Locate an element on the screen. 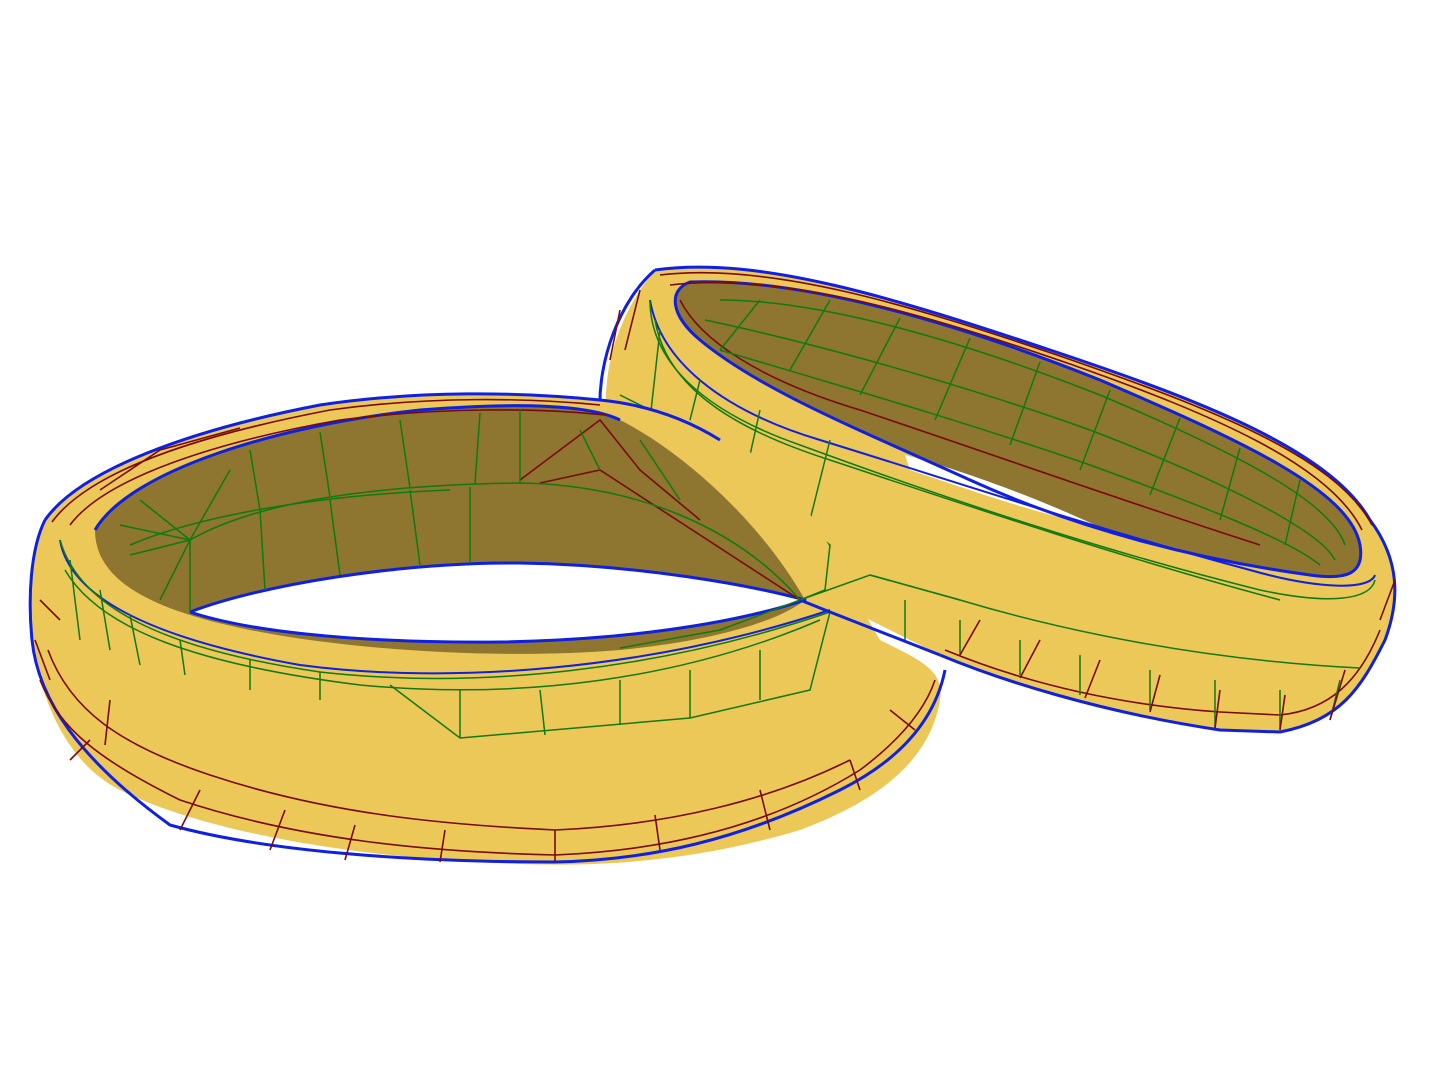  ring-right-inner-edge is located at coordinates (1018, 429).